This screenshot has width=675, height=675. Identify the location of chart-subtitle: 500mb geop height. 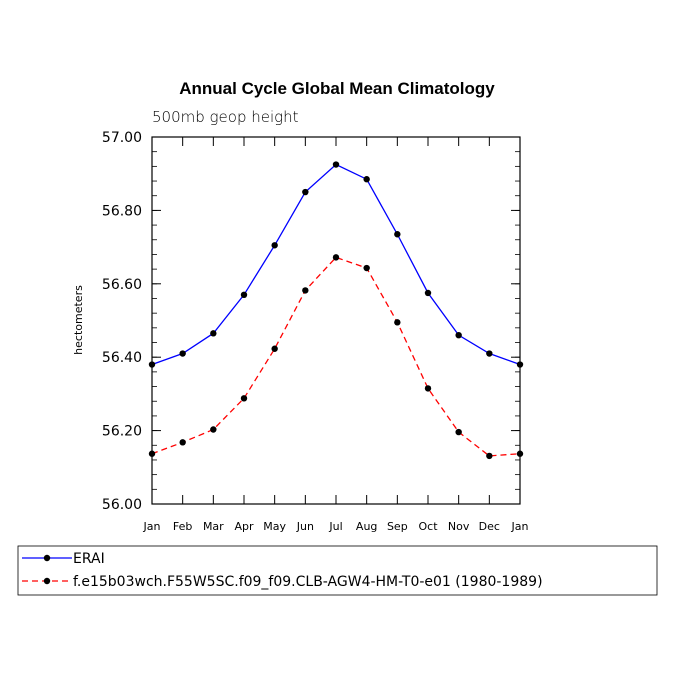
(225, 117).